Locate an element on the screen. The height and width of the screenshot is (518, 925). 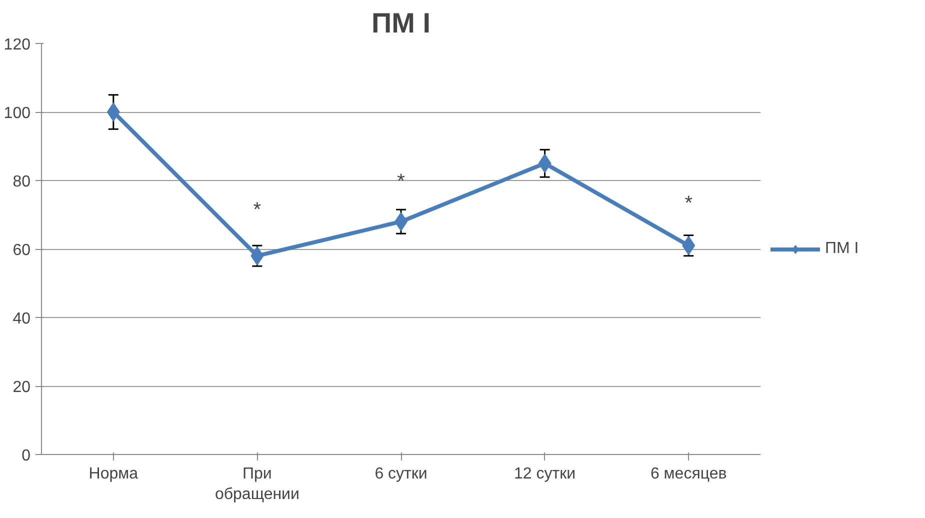
x-tick-label: 6 сутки is located at coordinates (401, 474).